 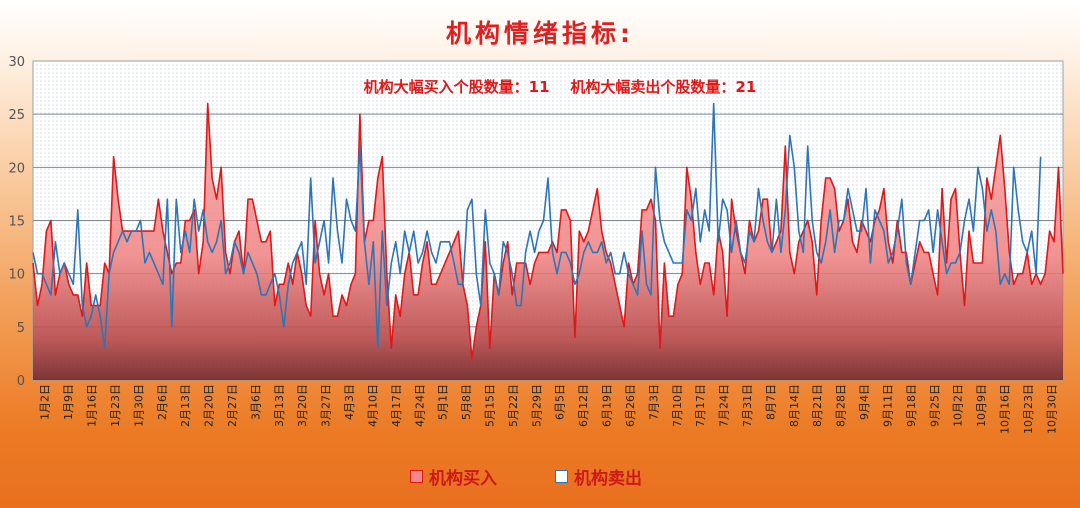 I want to click on y-axis: 0 5 10 15 20 25 30, so click(x=16, y=222).